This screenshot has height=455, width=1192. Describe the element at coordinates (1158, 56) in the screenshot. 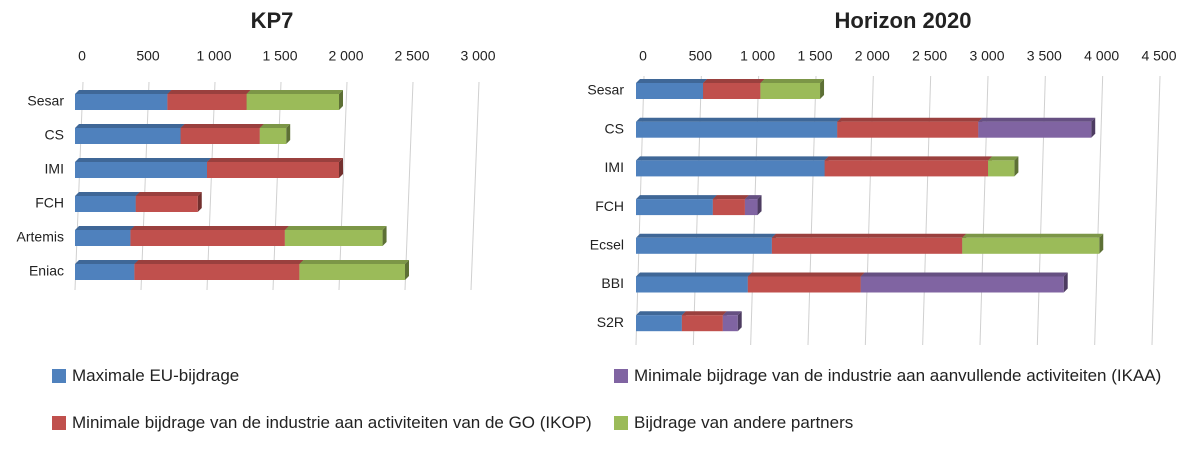

I see `x-tick-label: 4 500` at that location.